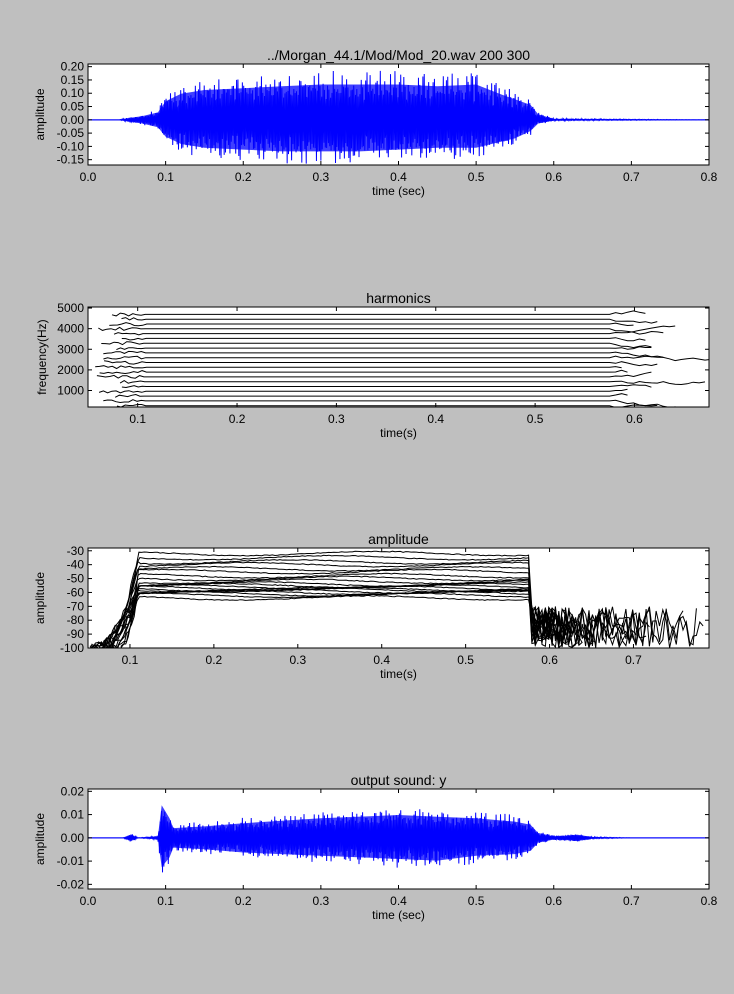 This screenshot has width=734, height=994. Describe the element at coordinates (70, 308) in the screenshot. I see `y-tick-label: 5000` at that location.